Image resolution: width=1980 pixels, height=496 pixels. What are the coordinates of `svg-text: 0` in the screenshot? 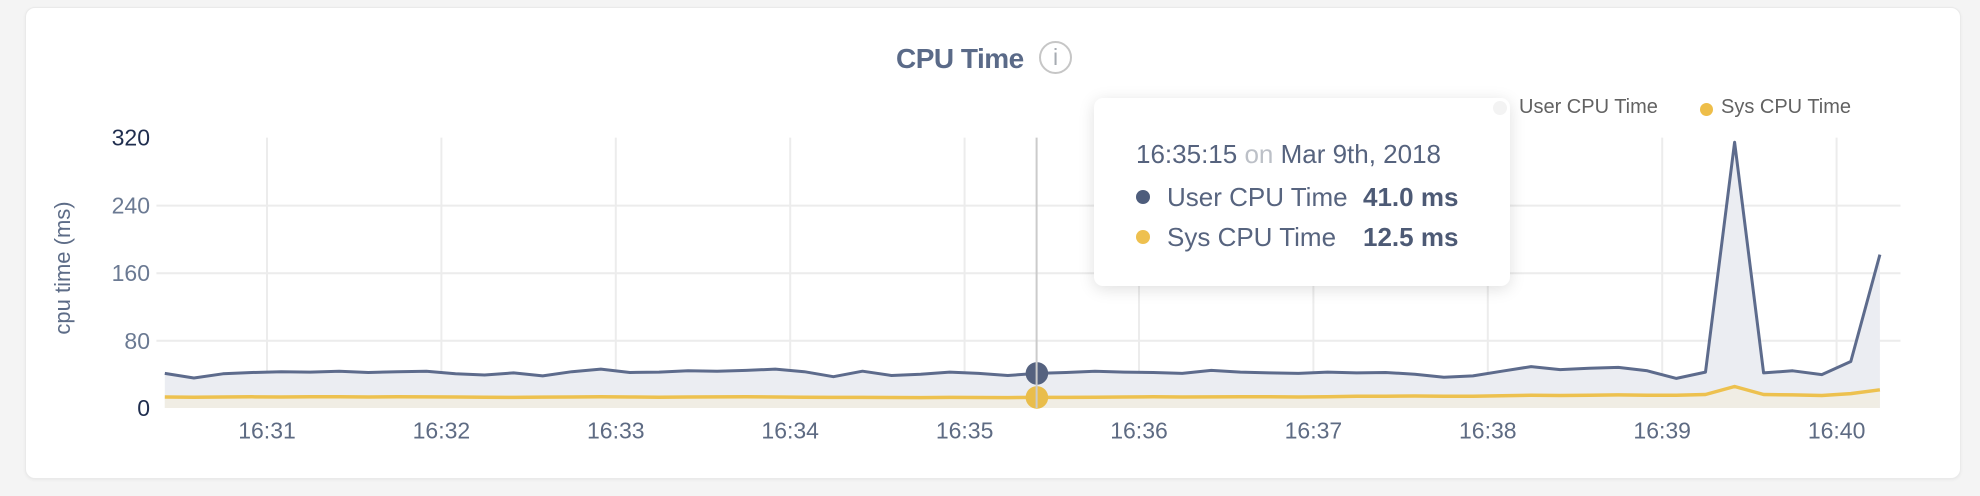 It's located at (143, 408).